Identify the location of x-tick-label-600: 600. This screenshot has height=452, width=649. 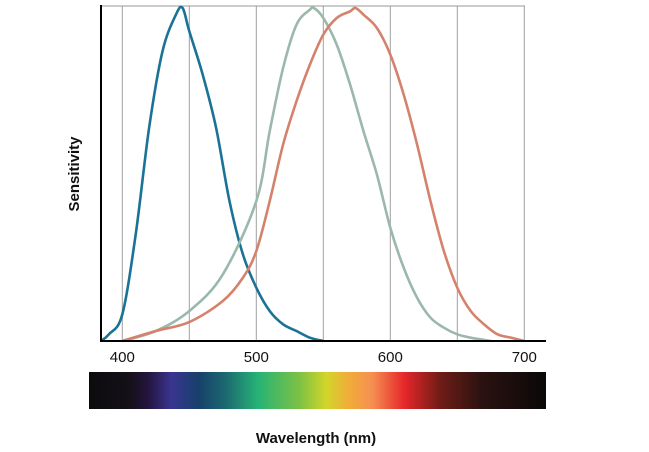
(390, 357).